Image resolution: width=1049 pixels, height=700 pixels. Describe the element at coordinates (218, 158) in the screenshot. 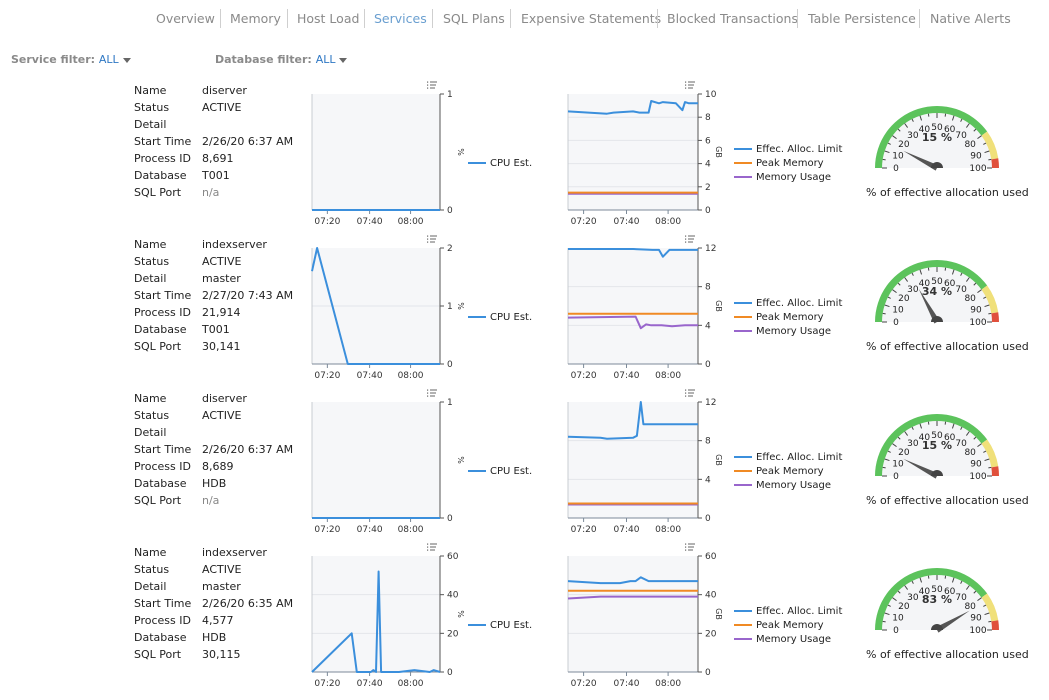

I see `field-value-process-id: 8,691` at that location.